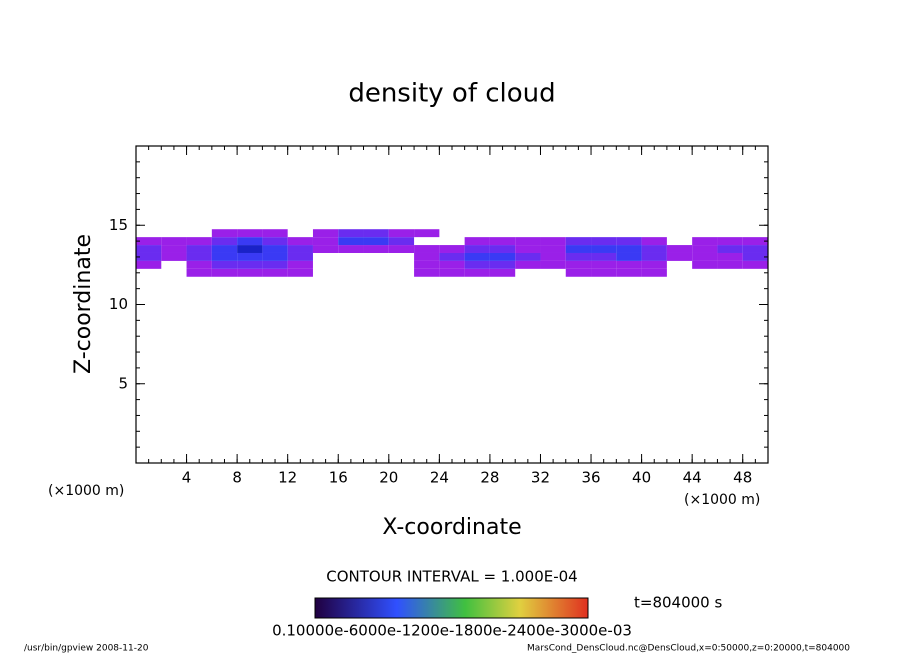  Describe the element at coordinates (86, 649) in the screenshot. I see `footer: /usr/bin/gpview 2008-11-20` at that location.